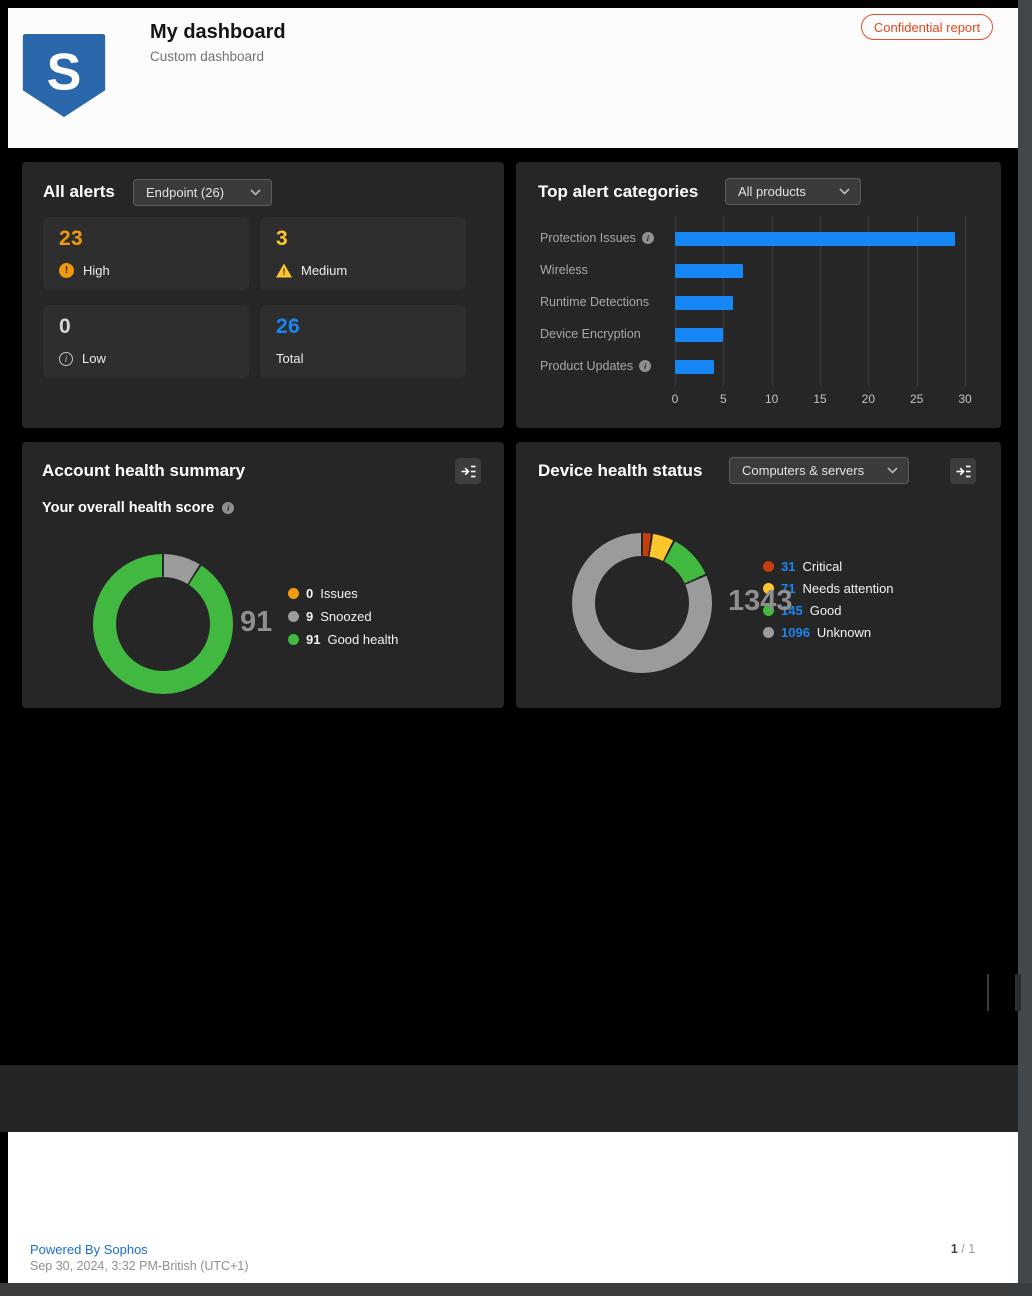  What do you see at coordinates (595, 302) in the screenshot?
I see `bar-category-label: Runtime Detections` at bounding box center [595, 302].